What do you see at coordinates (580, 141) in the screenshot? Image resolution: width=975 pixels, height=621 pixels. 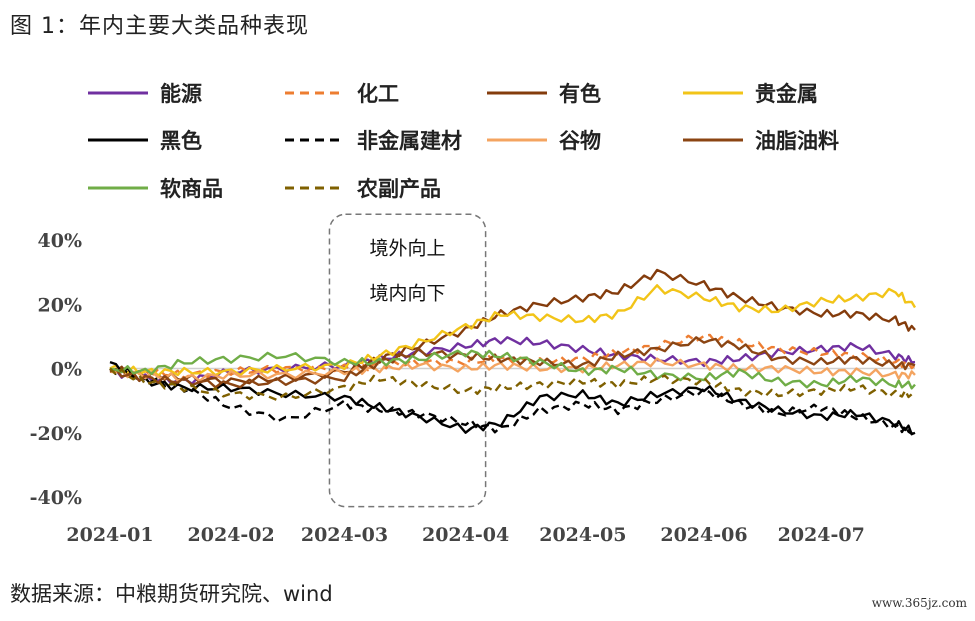 I see `legend-label-6: 谷物` at bounding box center [580, 141].